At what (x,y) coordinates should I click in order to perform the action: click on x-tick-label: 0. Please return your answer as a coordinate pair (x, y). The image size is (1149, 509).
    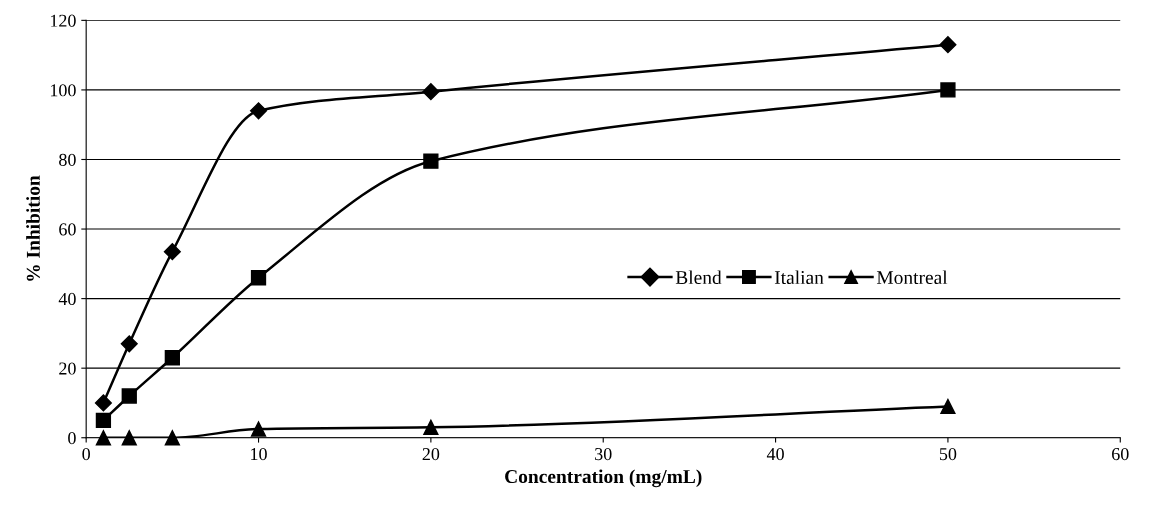
    Looking at the image, I should click on (86, 454).